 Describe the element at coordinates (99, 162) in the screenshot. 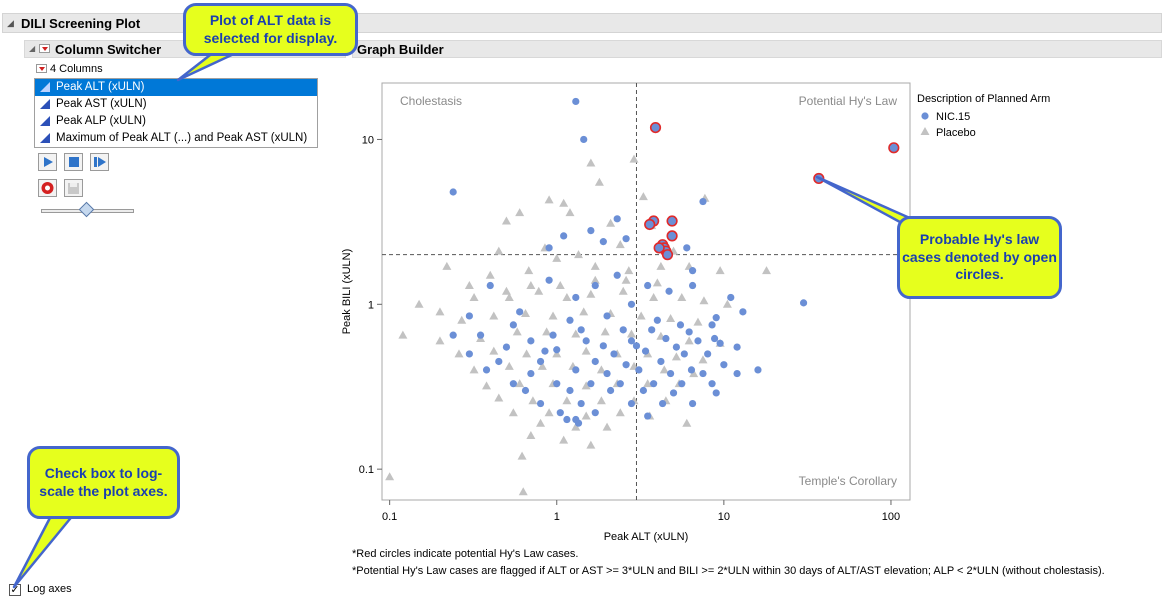

I see `step-button` at that location.